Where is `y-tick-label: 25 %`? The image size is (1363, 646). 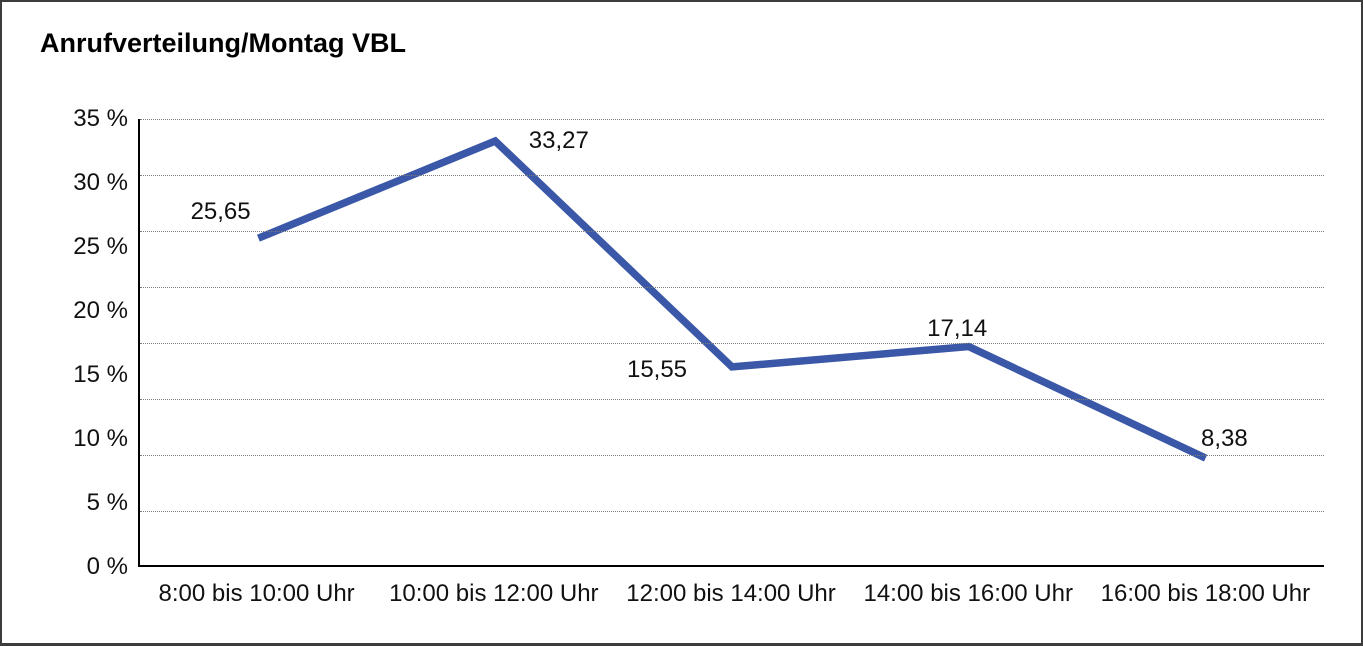
y-tick-label: 25 % is located at coordinates (100, 246).